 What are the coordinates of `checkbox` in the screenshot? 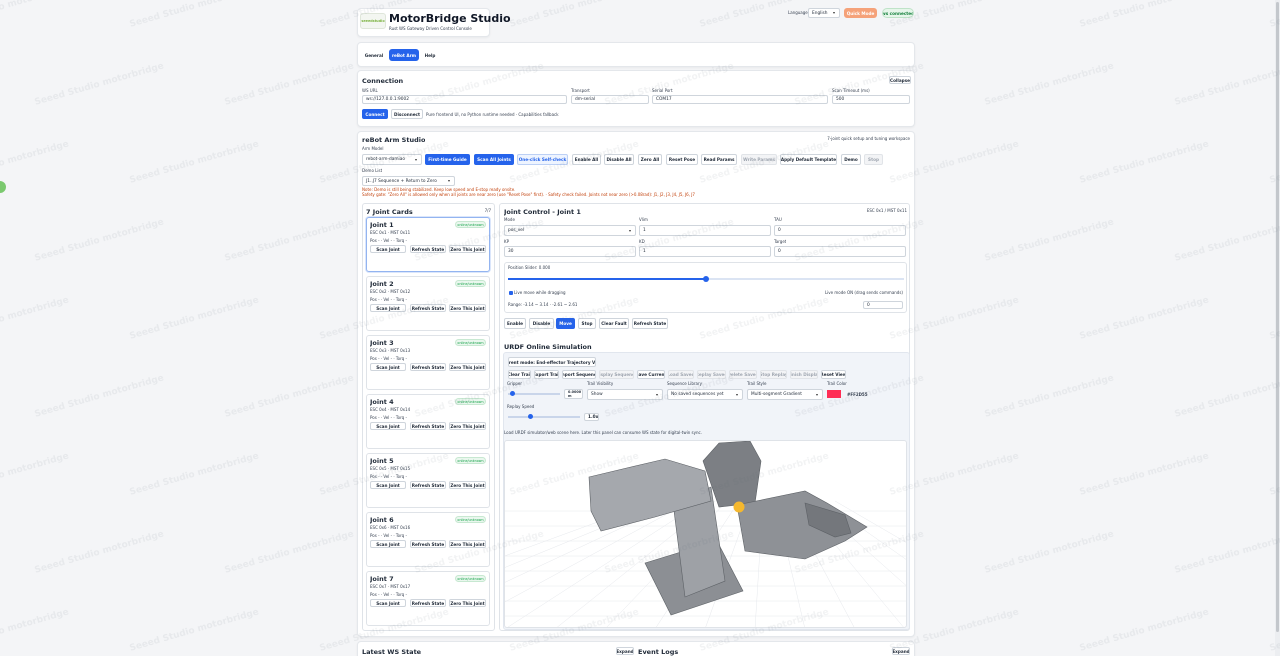 It's located at (511, 293).